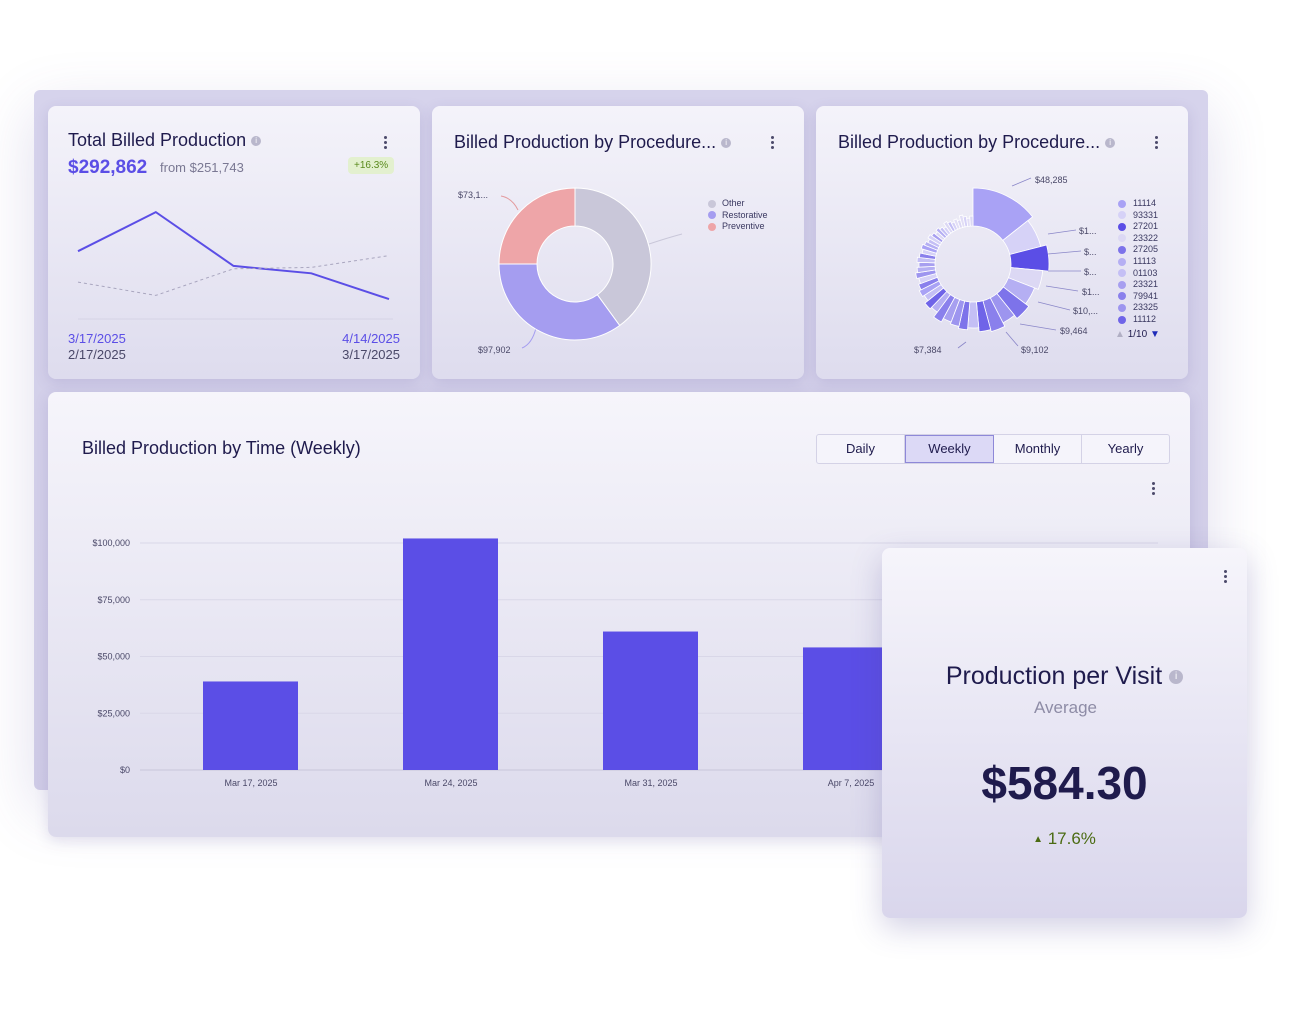 Image resolution: width=1296 pixels, height=1024 pixels. I want to click on legend-item: 11114, so click(1138, 204).